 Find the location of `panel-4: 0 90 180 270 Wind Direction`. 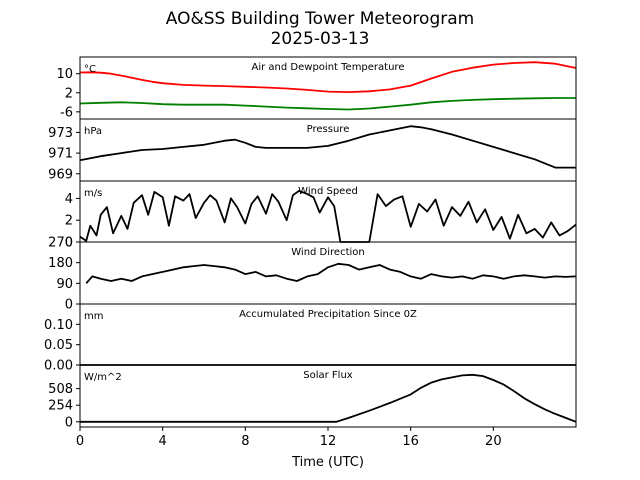

panel-4: 0 90 180 270 Wind Direction is located at coordinates (312, 274).